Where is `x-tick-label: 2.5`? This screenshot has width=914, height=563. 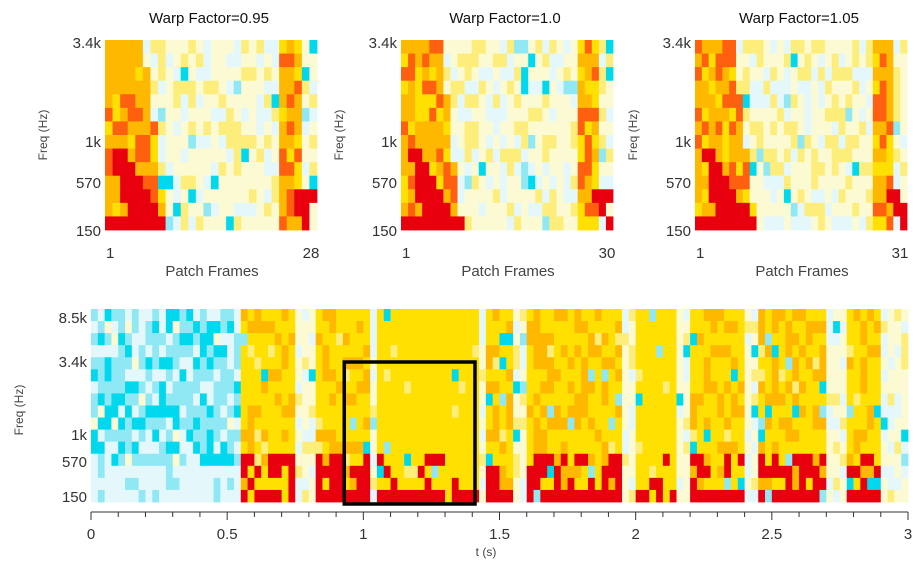 x-tick-label: 2.5 is located at coordinates (771, 534).